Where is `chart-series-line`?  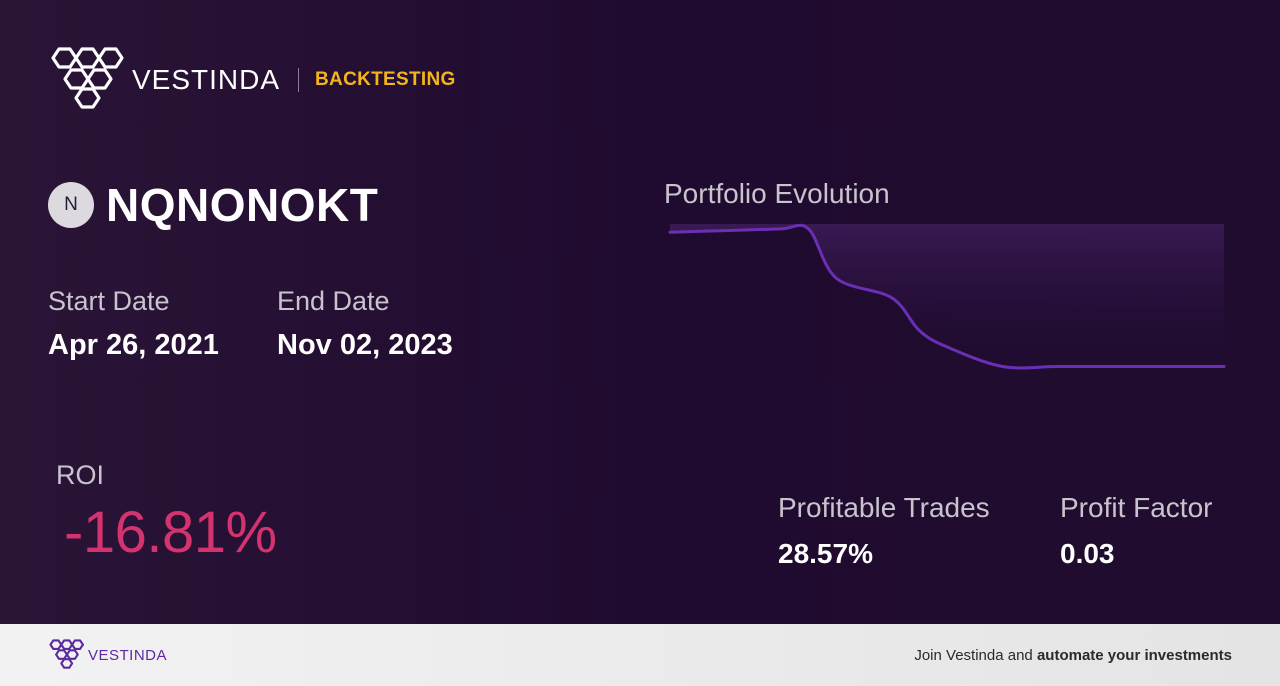 chart-series-line is located at coordinates (947, 296).